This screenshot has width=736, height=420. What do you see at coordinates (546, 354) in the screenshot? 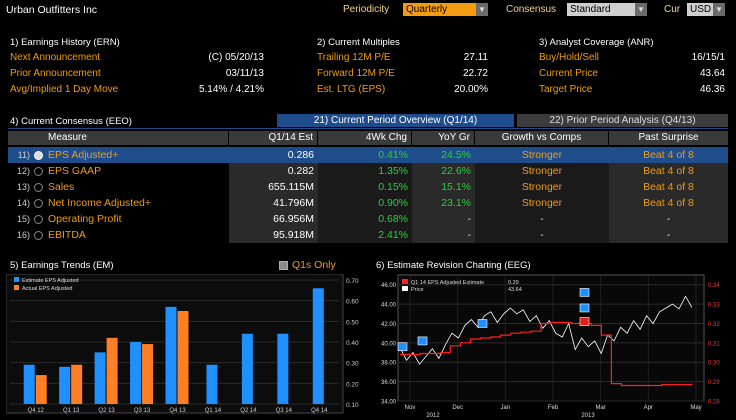
I see `chart2-estimate-line` at bounding box center [546, 354].